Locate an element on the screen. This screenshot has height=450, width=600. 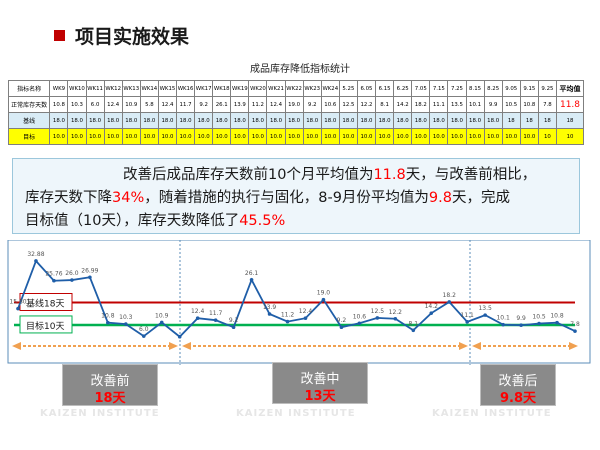
page-title: 项目实施效果 is located at coordinates (132, 37).